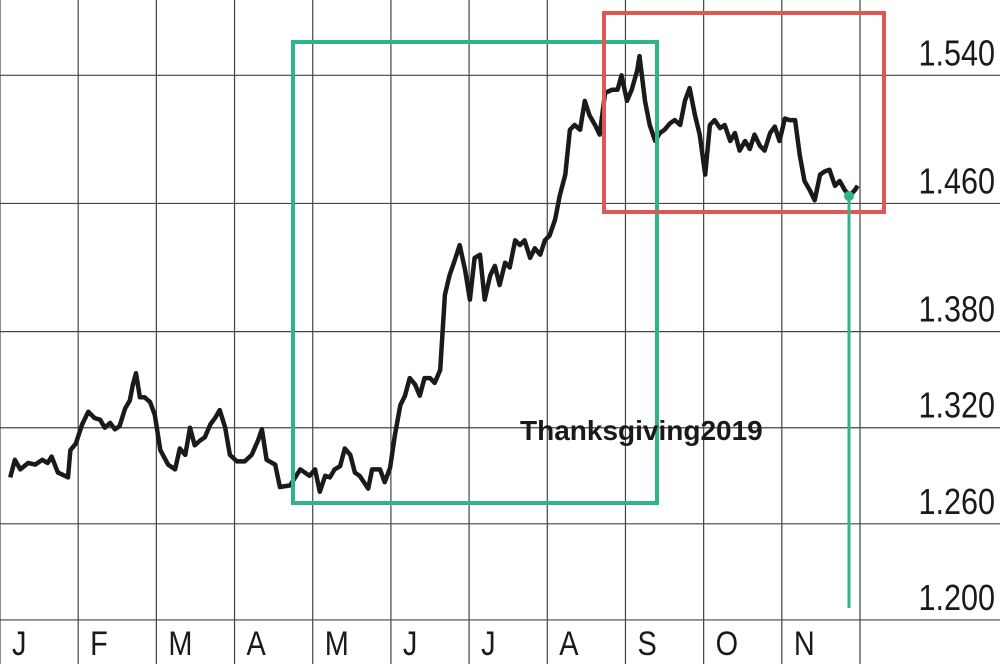 This screenshot has height=664, width=1000. Describe the element at coordinates (956, 182) in the screenshot. I see `y-tick-label: 1.460` at that location.